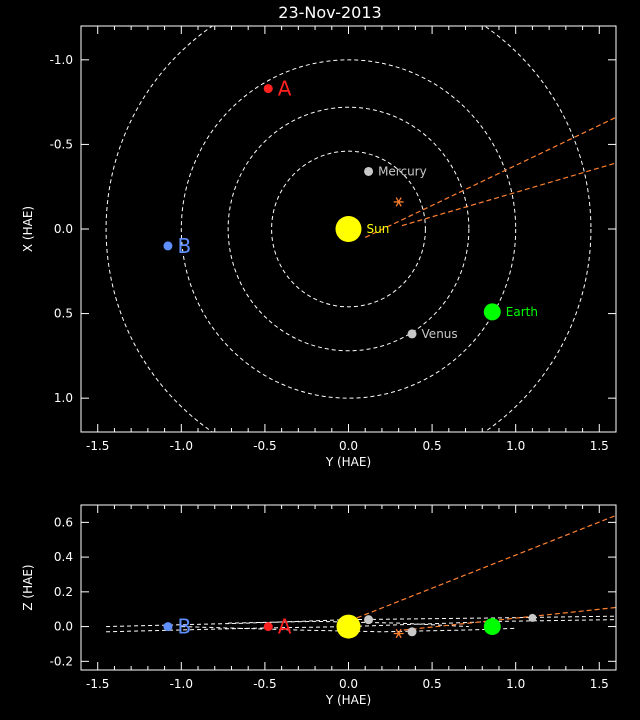 The width and height of the screenshot is (640, 720). I want to click on y-axis-label: Z (HAE), so click(28, 587).